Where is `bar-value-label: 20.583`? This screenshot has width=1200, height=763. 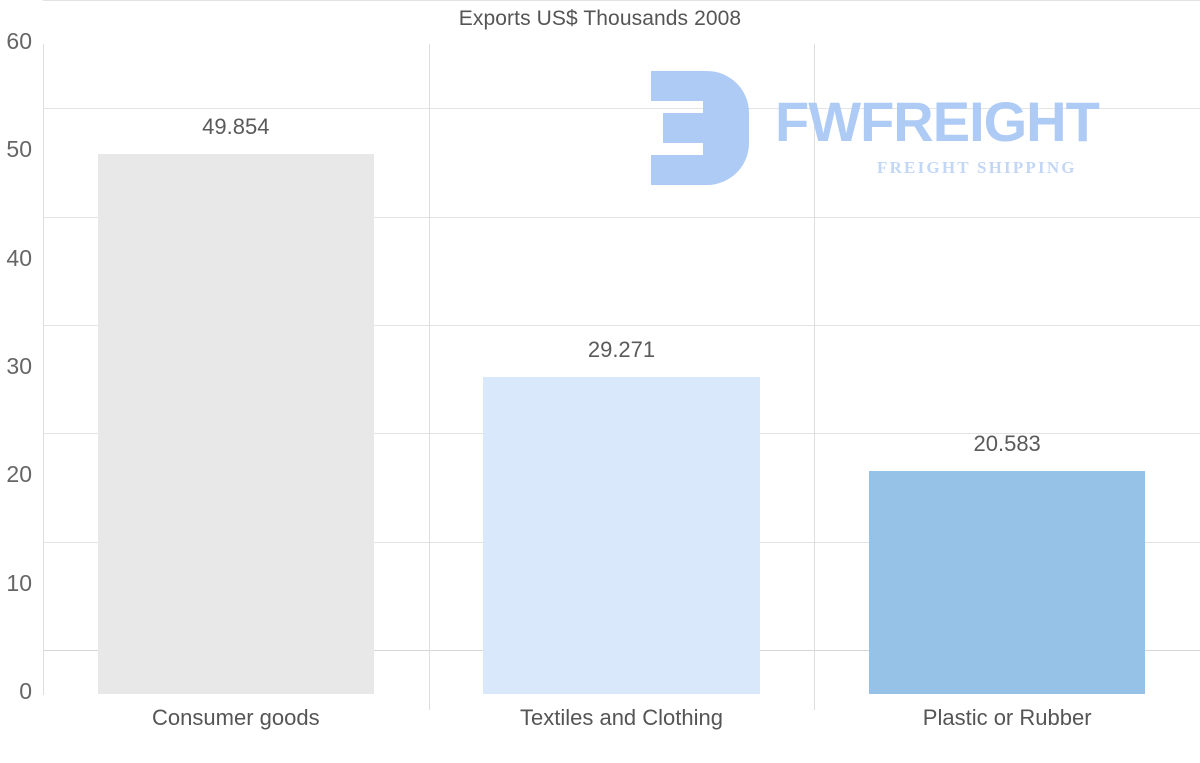
bar-value-label: 20.583 is located at coordinates (1007, 444).